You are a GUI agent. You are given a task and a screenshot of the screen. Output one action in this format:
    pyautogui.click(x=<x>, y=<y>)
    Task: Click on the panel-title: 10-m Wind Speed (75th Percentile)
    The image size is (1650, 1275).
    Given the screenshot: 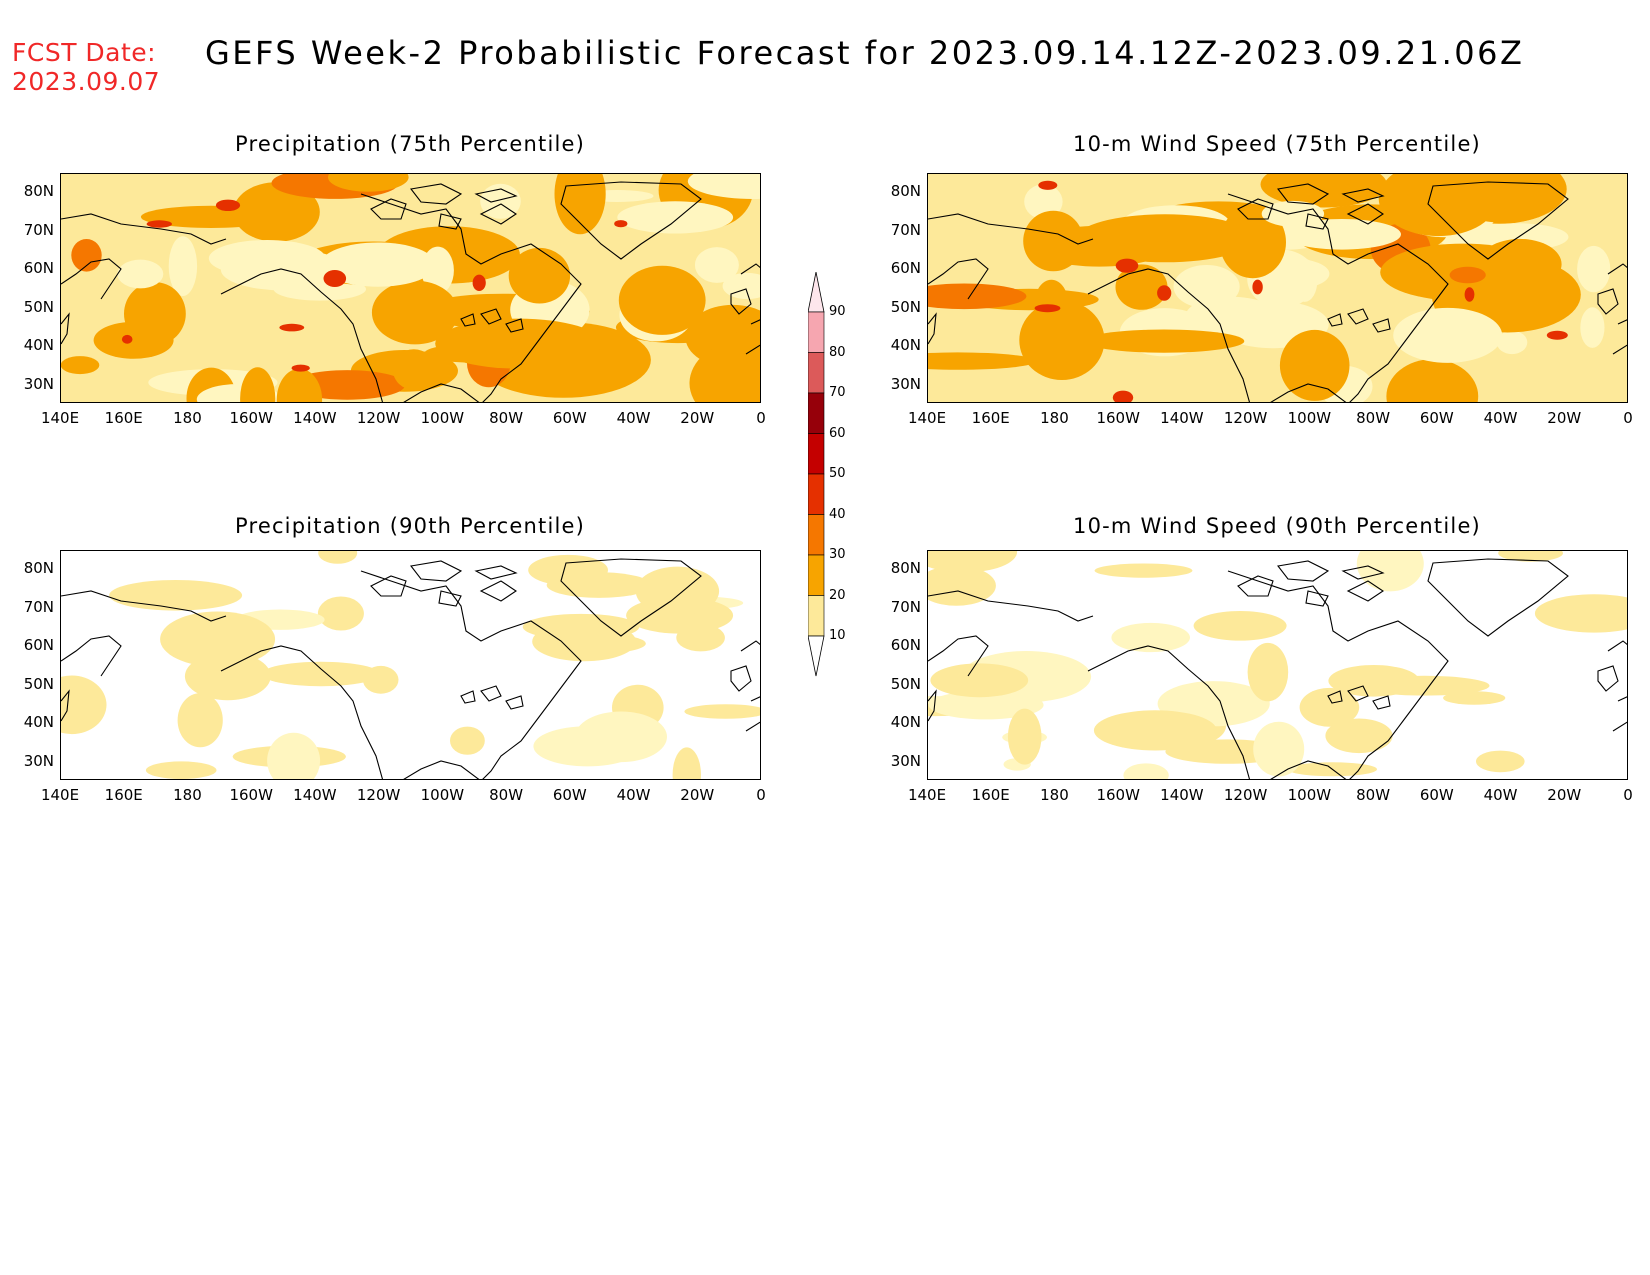 What is the action you would take?
    pyautogui.click(x=1277, y=144)
    